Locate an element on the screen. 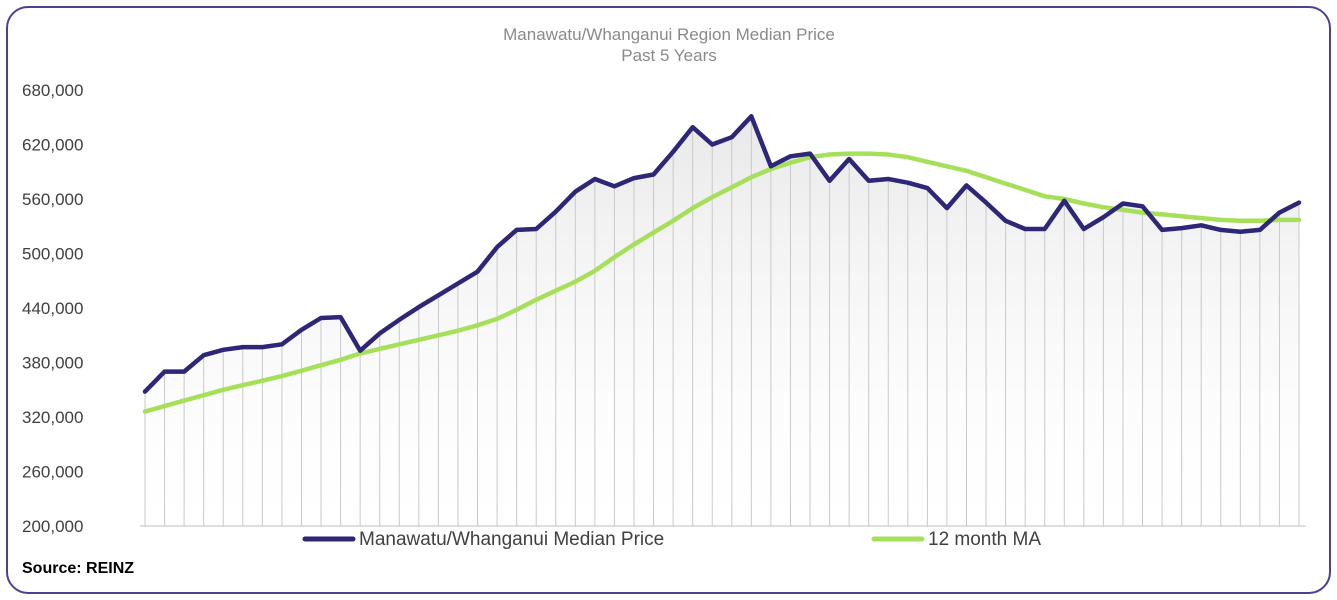 The height and width of the screenshot is (600, 1337). y-tick-label-7: 260,000 is located at coordinates (52, 472).